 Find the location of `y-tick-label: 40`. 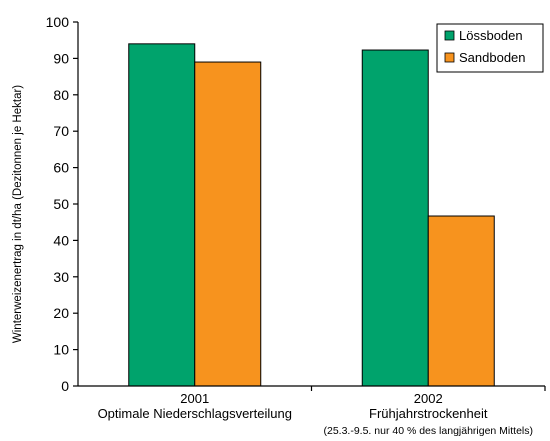

y-tick-label: 40 is located at coordinates (61, 240).